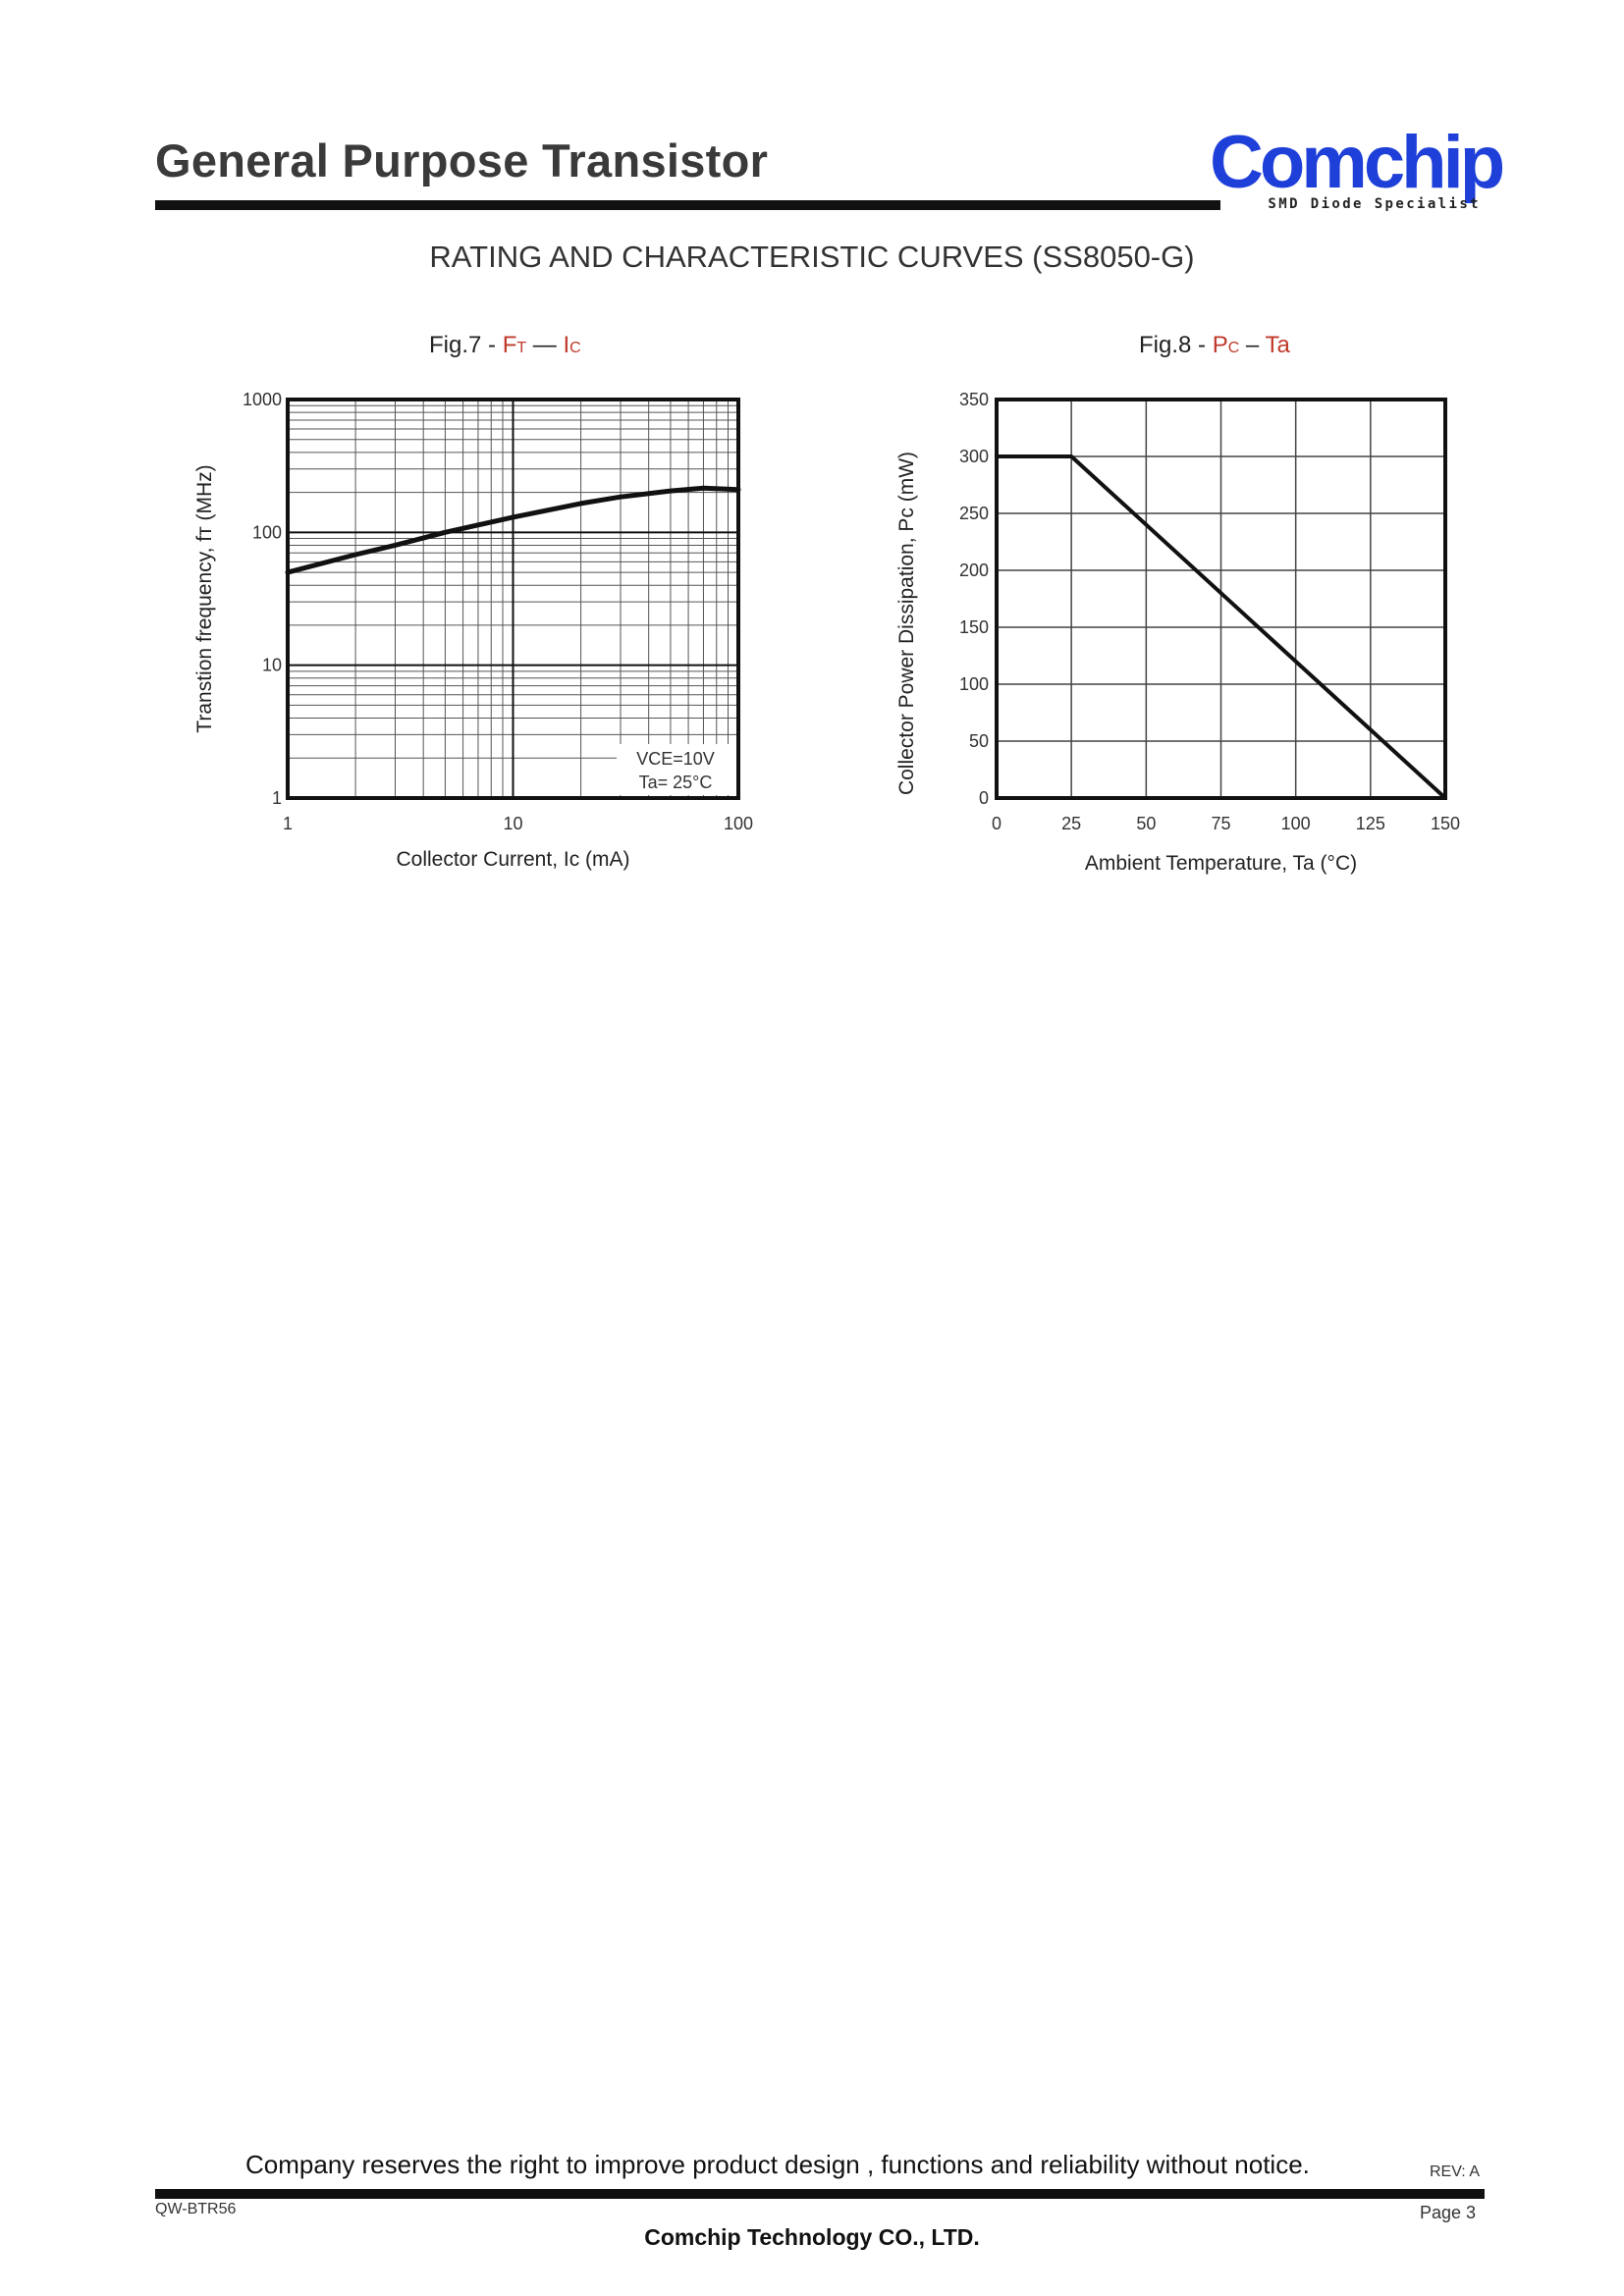  What do you see at coordinates (1455, 2171) in the screenshot?
I see `revision-label: REV: A` at bounding box center [1455, 2171].